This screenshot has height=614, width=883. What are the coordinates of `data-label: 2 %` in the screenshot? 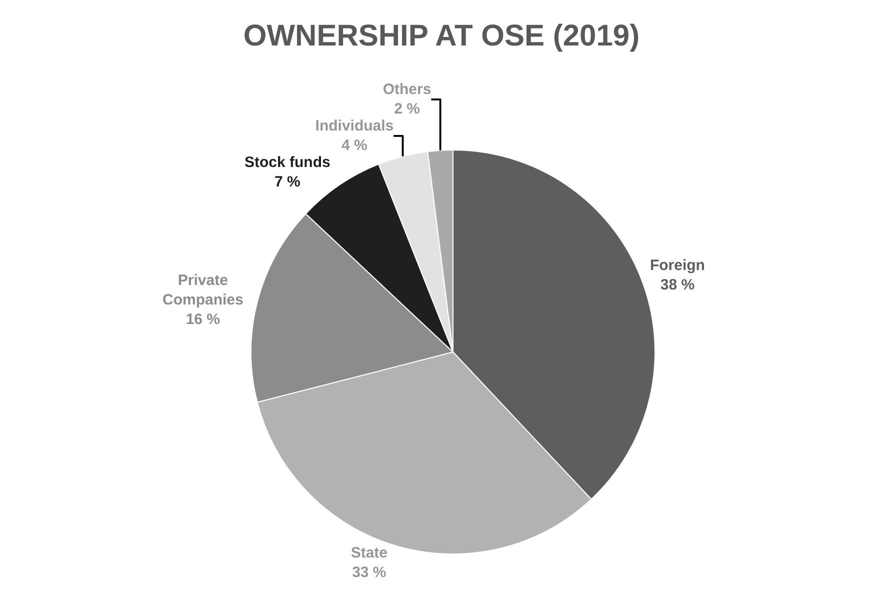 It's located at (407, 109).